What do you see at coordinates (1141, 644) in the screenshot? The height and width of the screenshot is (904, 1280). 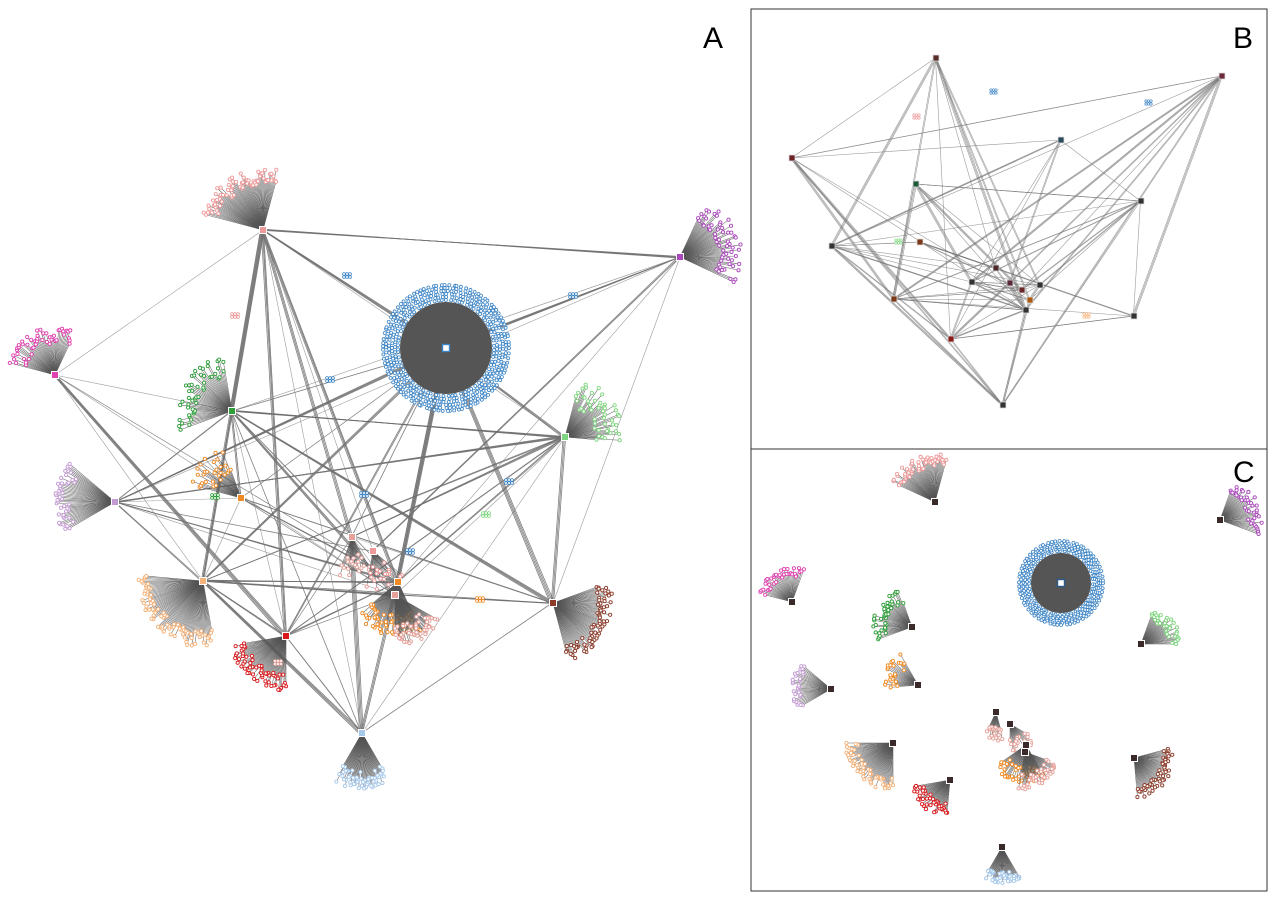 I see `c-cluster-lightgreen-hub` at bounding box center [1141, 644].